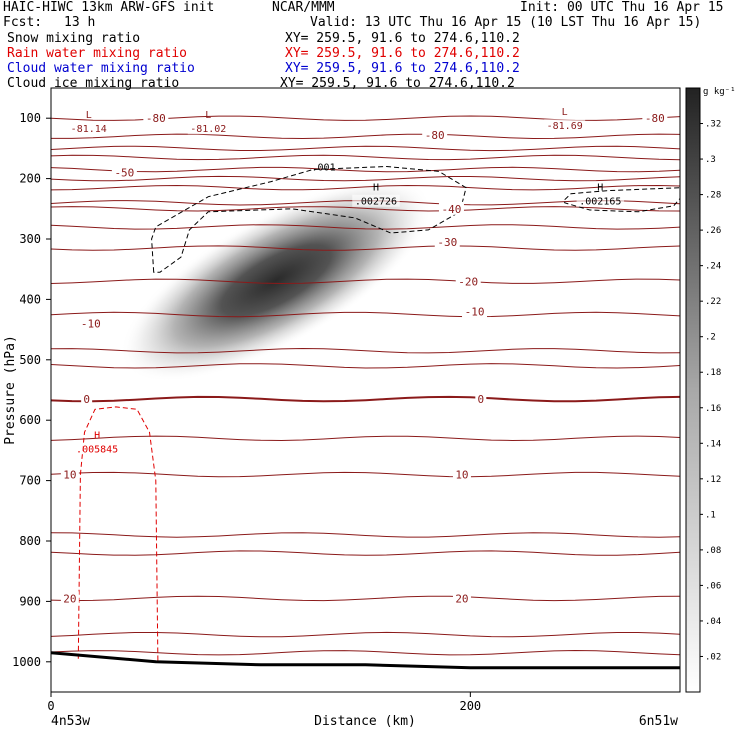 This screenshot has height=740, width=740. What do you see at coordinates (622, 7) in the screenshot?
I see `init-time: Init: 00 UTC Thu 16 Apr 15` at bounding box center [622, 7].